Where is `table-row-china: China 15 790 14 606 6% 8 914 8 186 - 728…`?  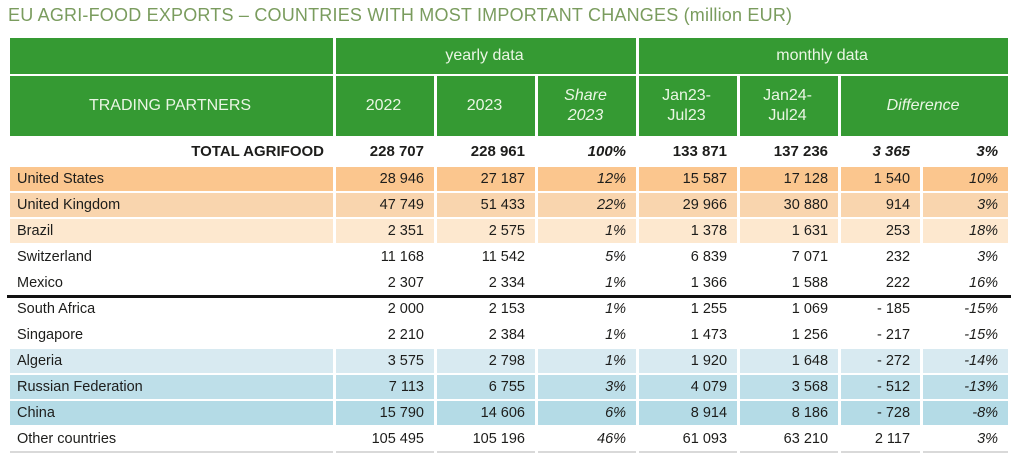 table-row-china: China 15 790 14 606 6% 8 914 8 186 - 728… is located at coordinates (509, 413).